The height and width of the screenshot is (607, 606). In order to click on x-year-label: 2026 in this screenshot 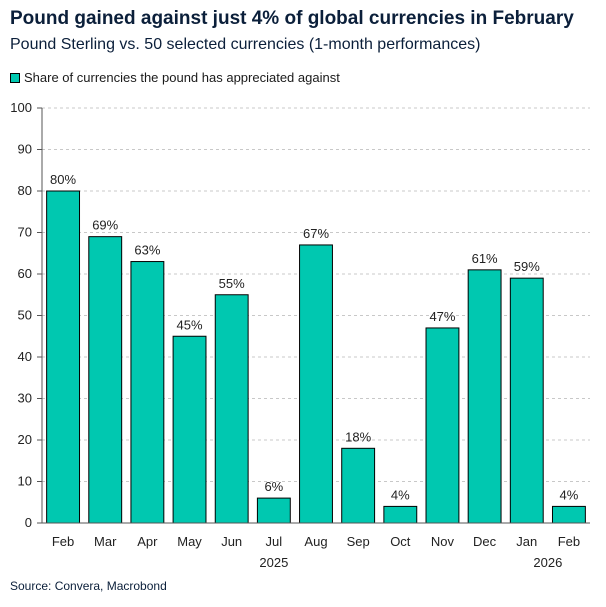, I will do `click(547, 562)`.